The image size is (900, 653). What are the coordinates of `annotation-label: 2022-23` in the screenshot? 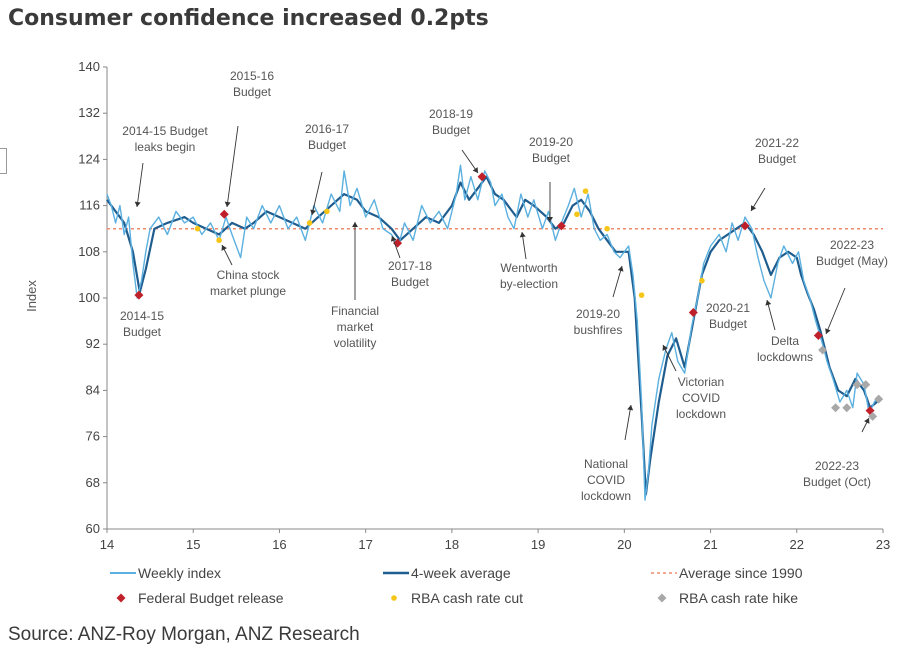 It's located at (852, 245).